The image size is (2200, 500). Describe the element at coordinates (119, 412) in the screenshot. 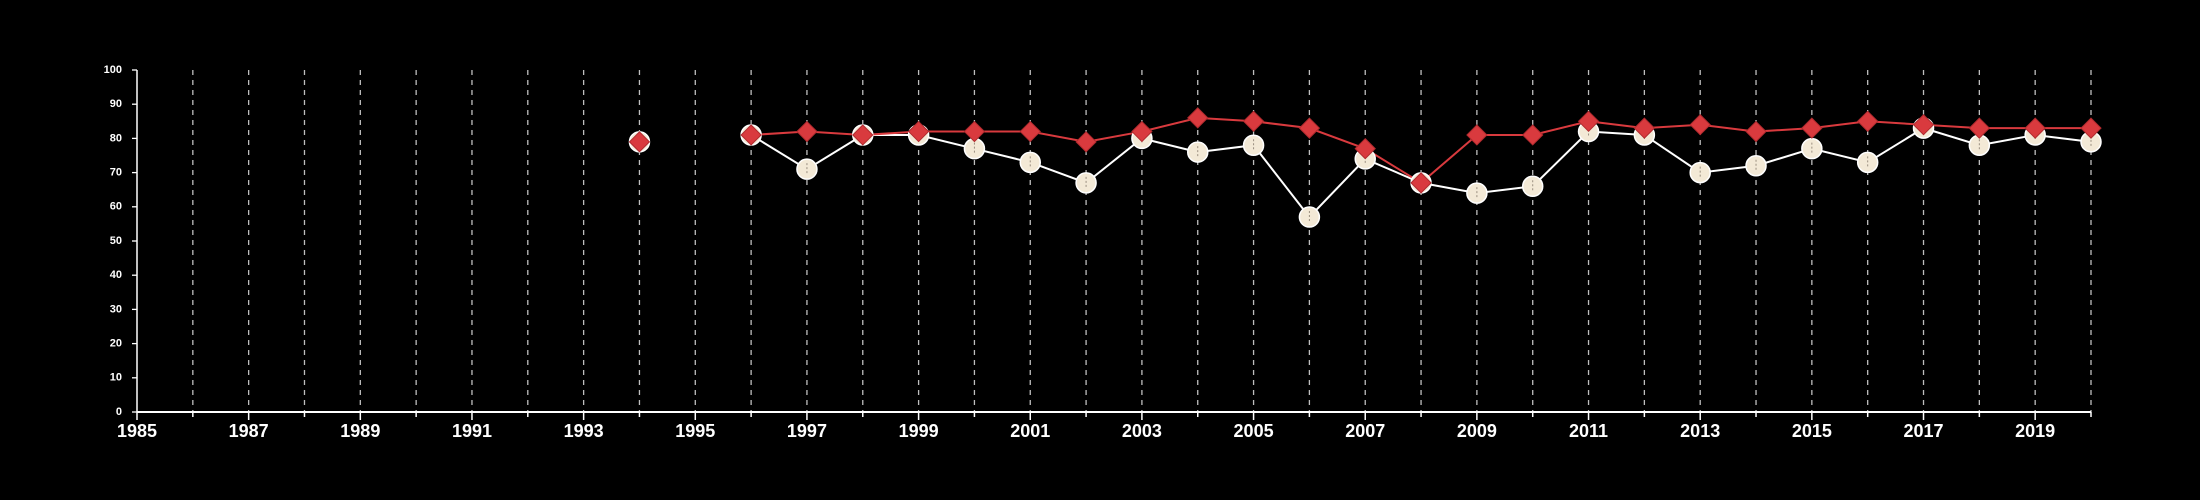

I see `y-tick-label: 0` at that location.